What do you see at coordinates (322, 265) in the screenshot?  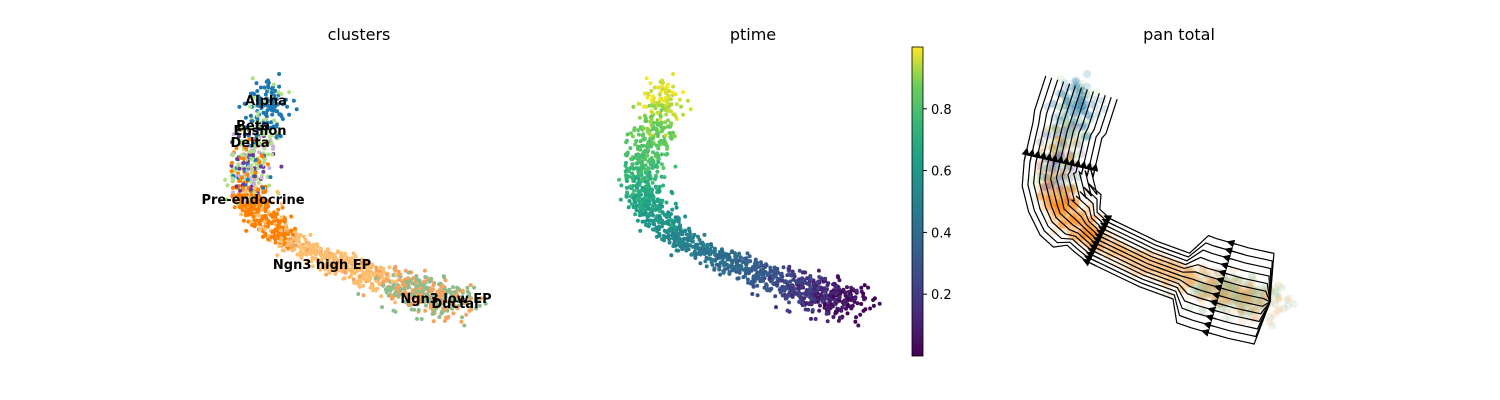 I see `label-ngn3-high-ep: Ngn3 high EP` at bounding box center [322, 265].